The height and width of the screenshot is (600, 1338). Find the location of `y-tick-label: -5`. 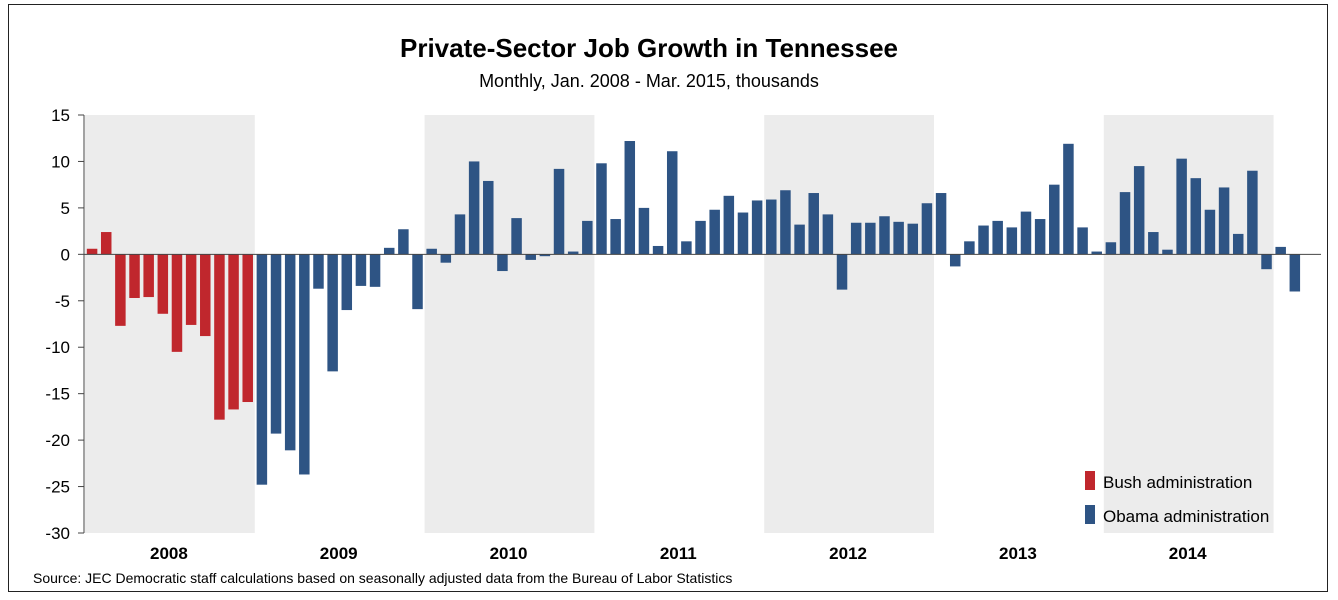

y-tick-label: -5 is located at coordinates (62, 301).